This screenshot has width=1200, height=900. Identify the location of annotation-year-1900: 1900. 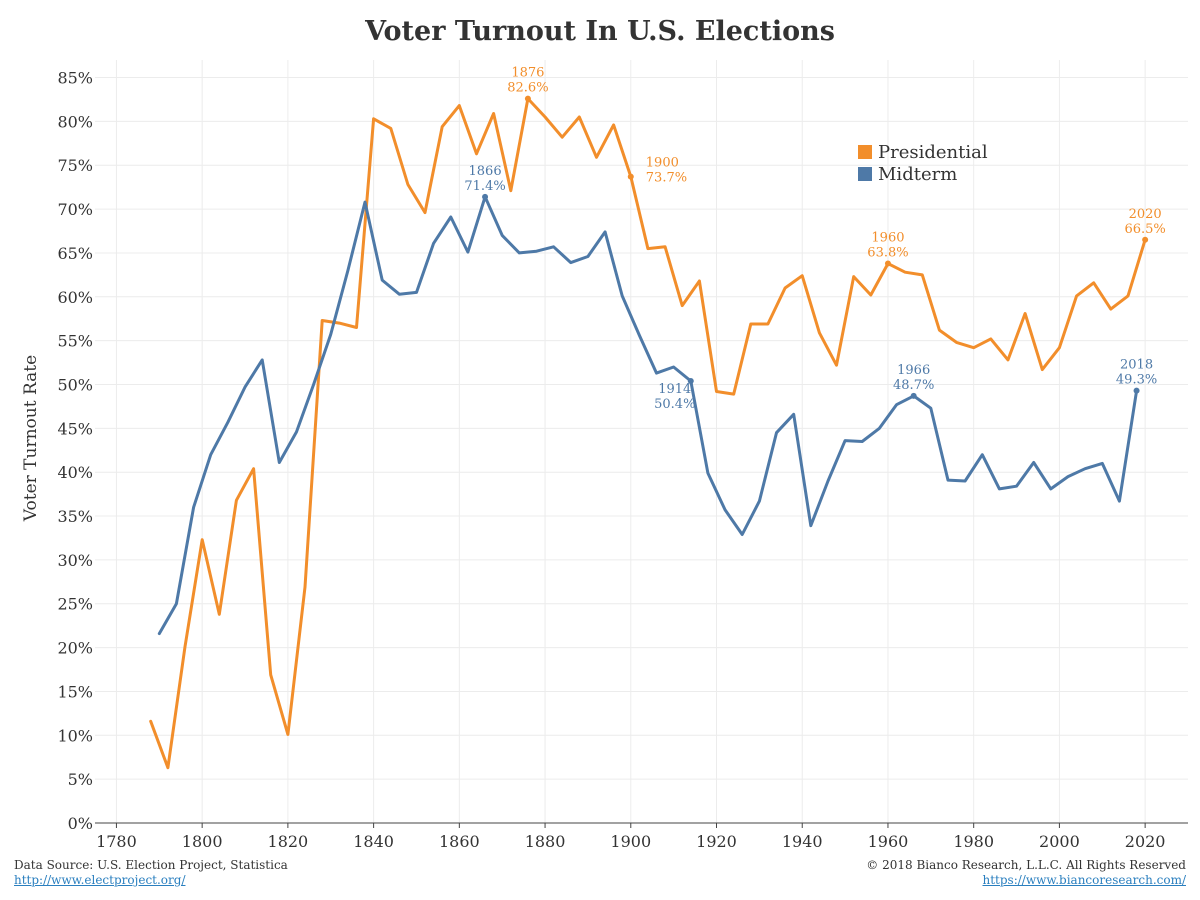
(662, 163).